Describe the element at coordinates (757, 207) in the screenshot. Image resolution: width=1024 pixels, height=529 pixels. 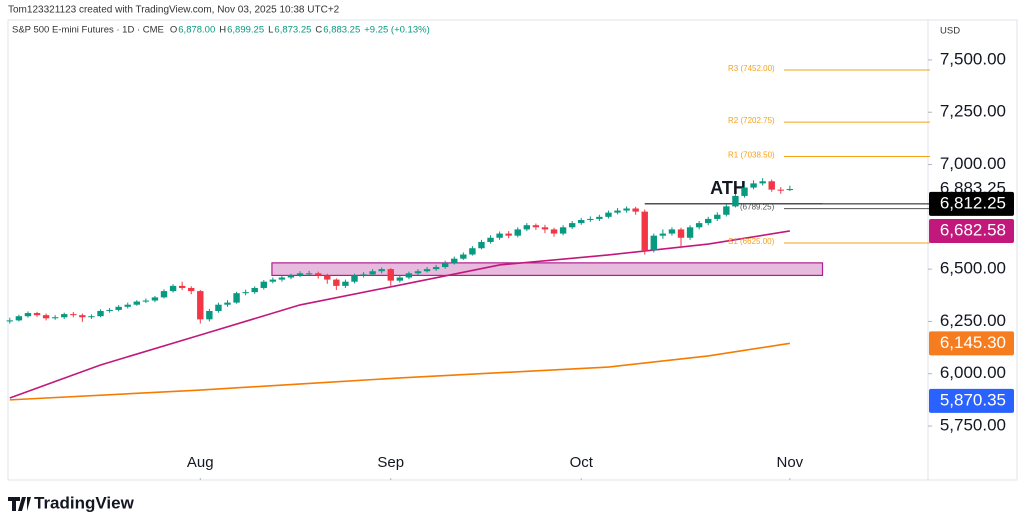
I see `pivot-label: (6789.25)` at that location.